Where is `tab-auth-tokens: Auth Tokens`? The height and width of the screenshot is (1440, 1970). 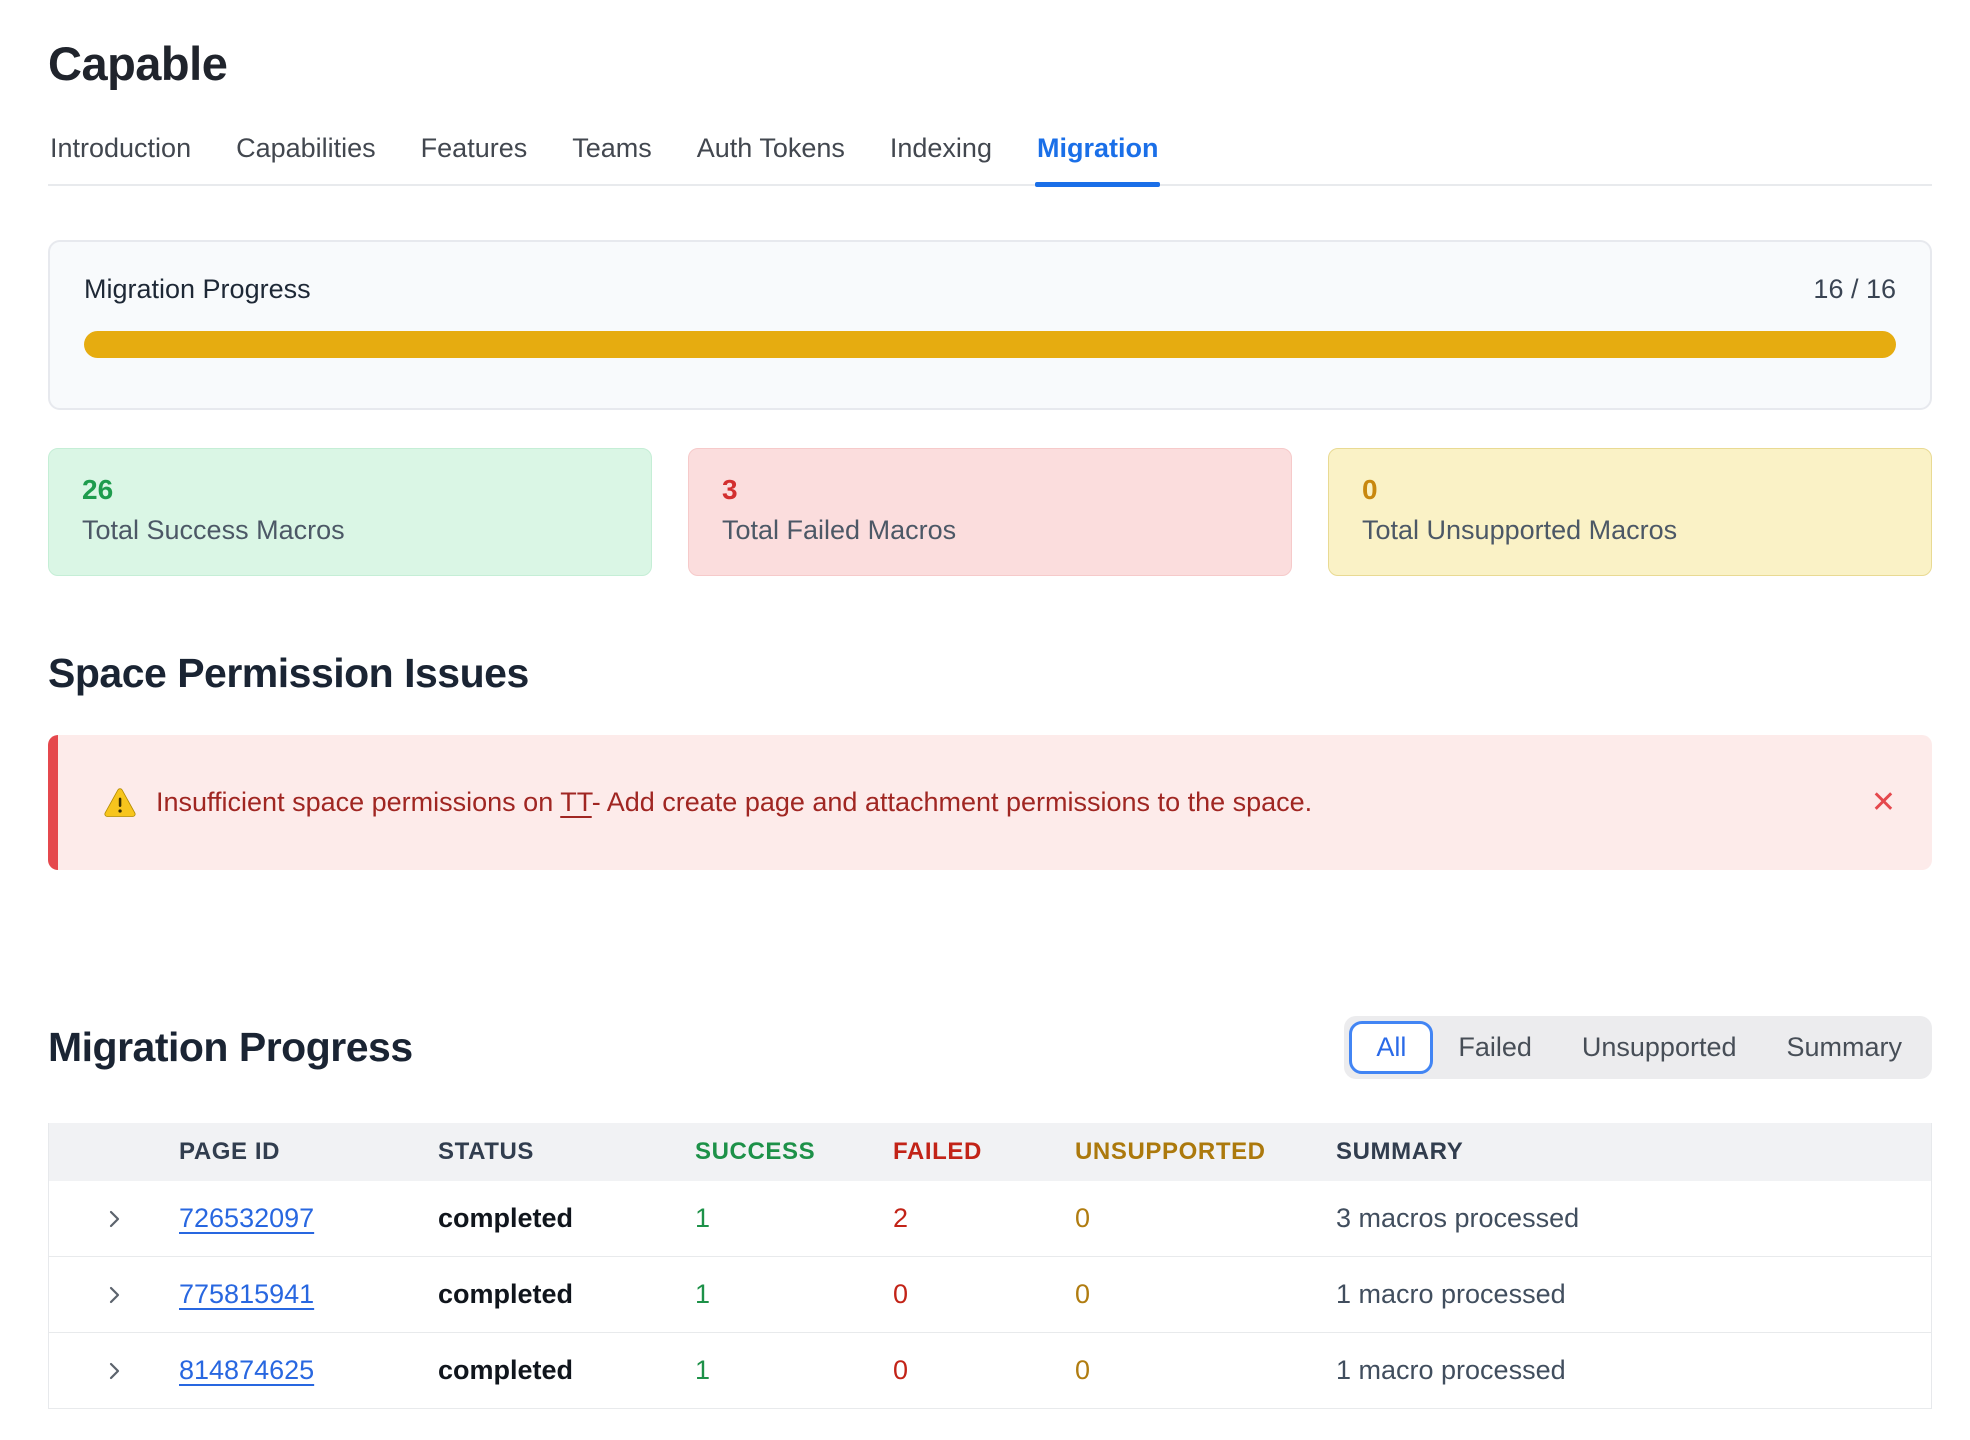
tab-auth-tokens: Auth Tokens is located at coordinates (770, 148).